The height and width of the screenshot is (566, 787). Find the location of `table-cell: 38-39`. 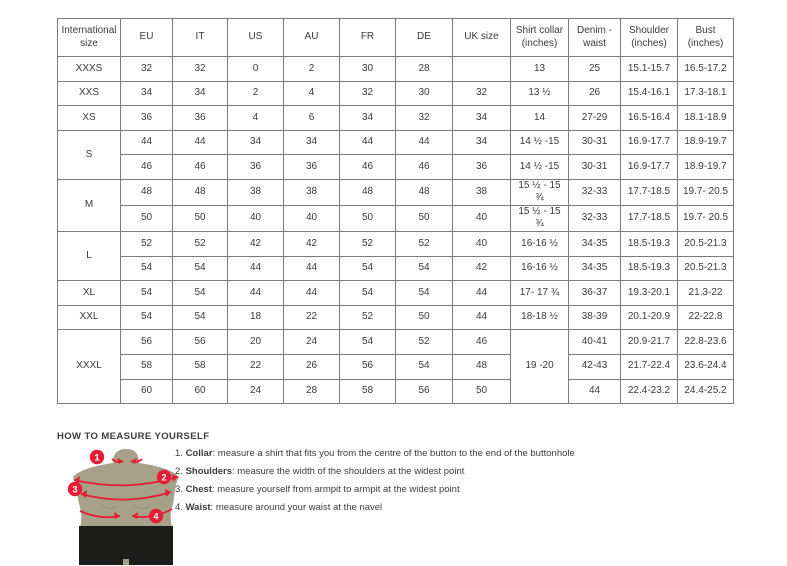

table-cell: 38-39 is located at coordinates (594, 317).